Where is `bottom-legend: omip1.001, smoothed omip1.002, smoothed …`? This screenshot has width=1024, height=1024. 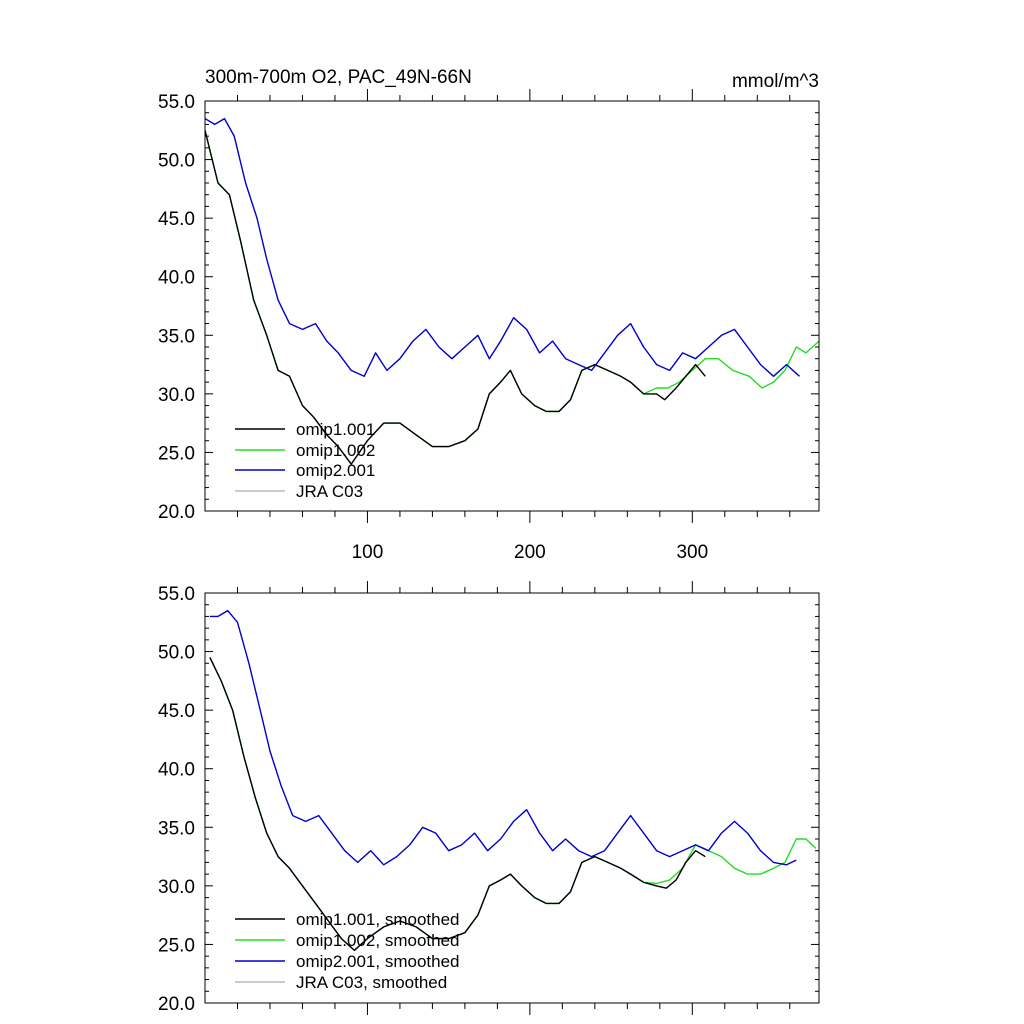
bottom-legend: omip1.001, smoothed omip1.002, smoothed … is located at coordinates (347, 951).